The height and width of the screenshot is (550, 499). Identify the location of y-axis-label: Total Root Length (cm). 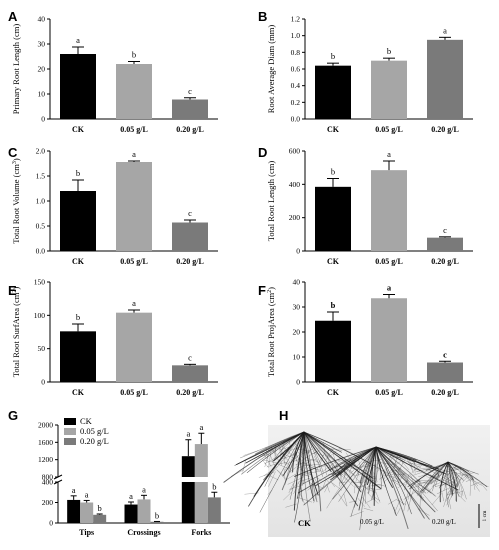
(271, 201).